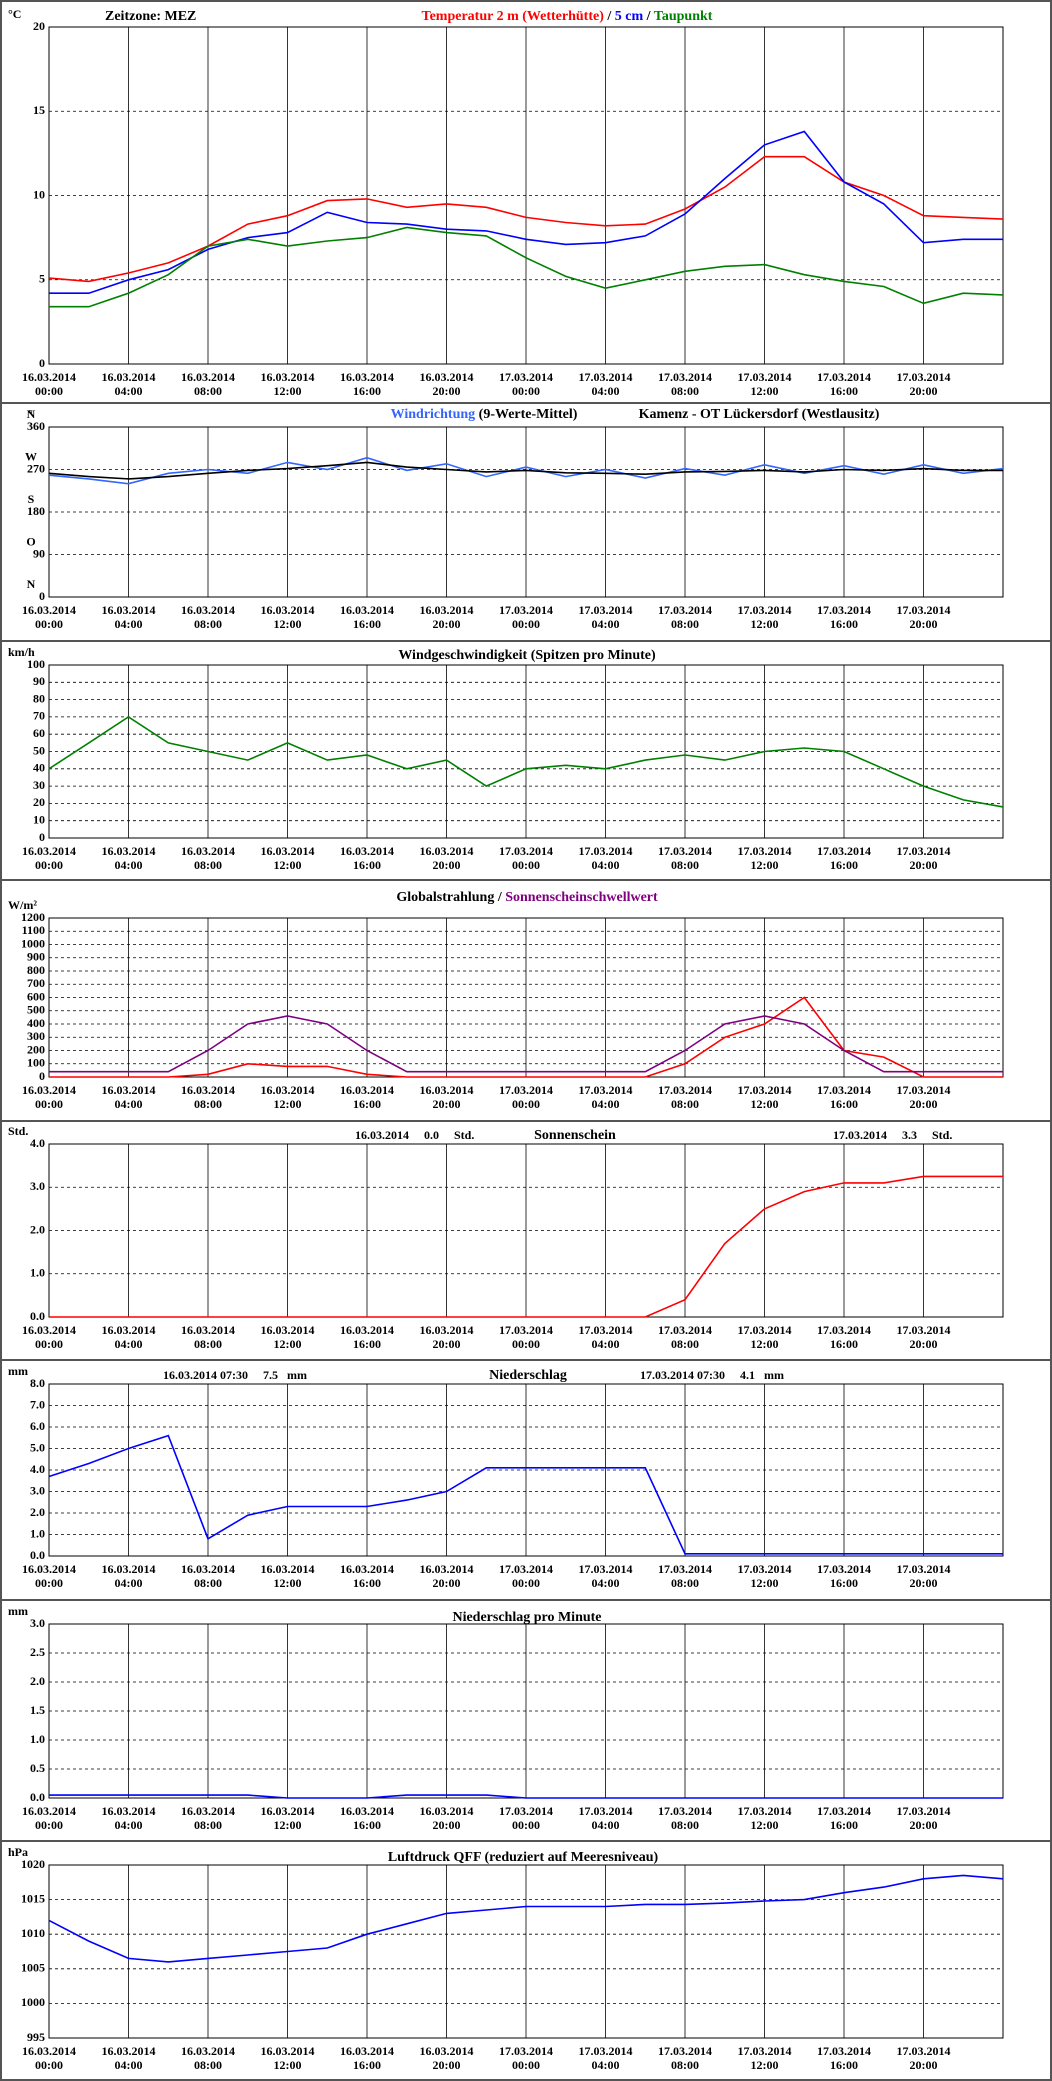  What do you see at coordinates (37, 1768) in the screenshot?
I see `y-tick-label: 0.5` at bounding box center [37, 1768].